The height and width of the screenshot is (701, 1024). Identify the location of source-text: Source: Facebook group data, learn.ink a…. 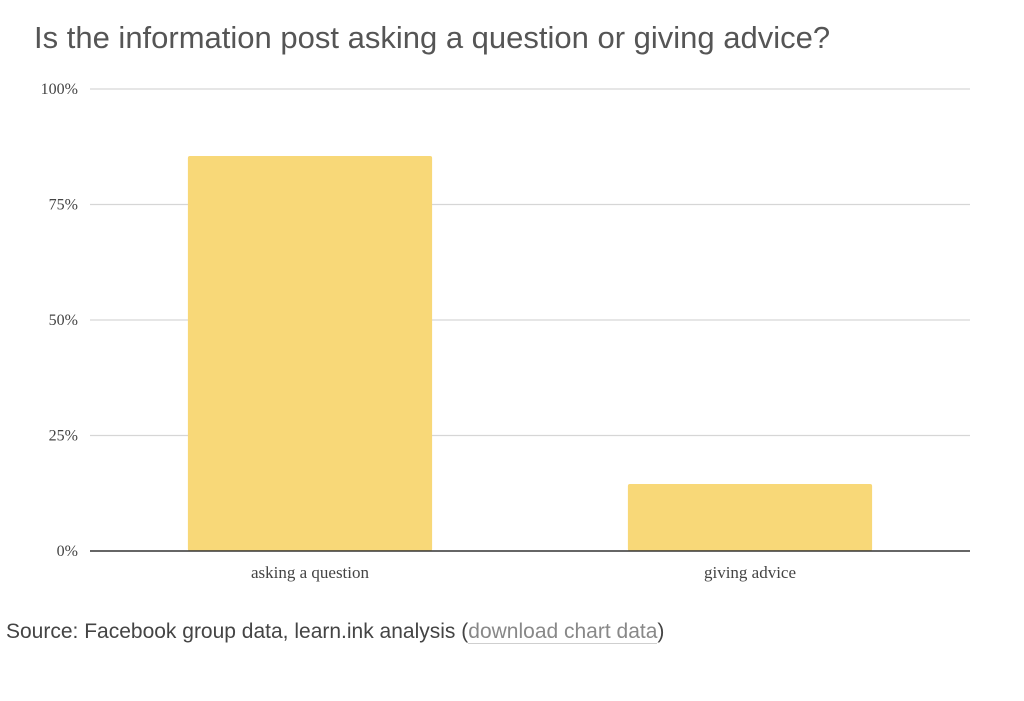
(237, 631).